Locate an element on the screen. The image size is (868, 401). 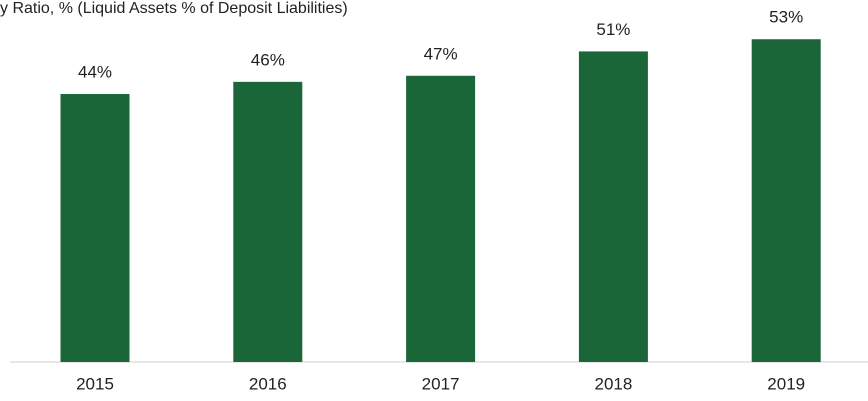
data-label: 47% is located at coordinates (441, 53).